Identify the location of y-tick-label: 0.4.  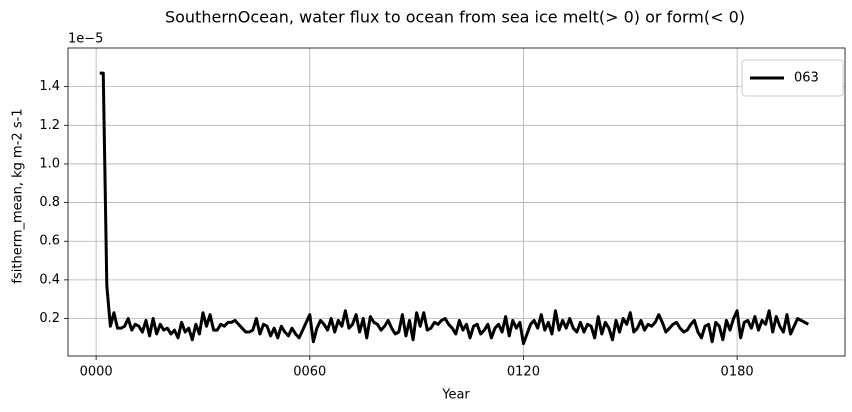
(49, 279).